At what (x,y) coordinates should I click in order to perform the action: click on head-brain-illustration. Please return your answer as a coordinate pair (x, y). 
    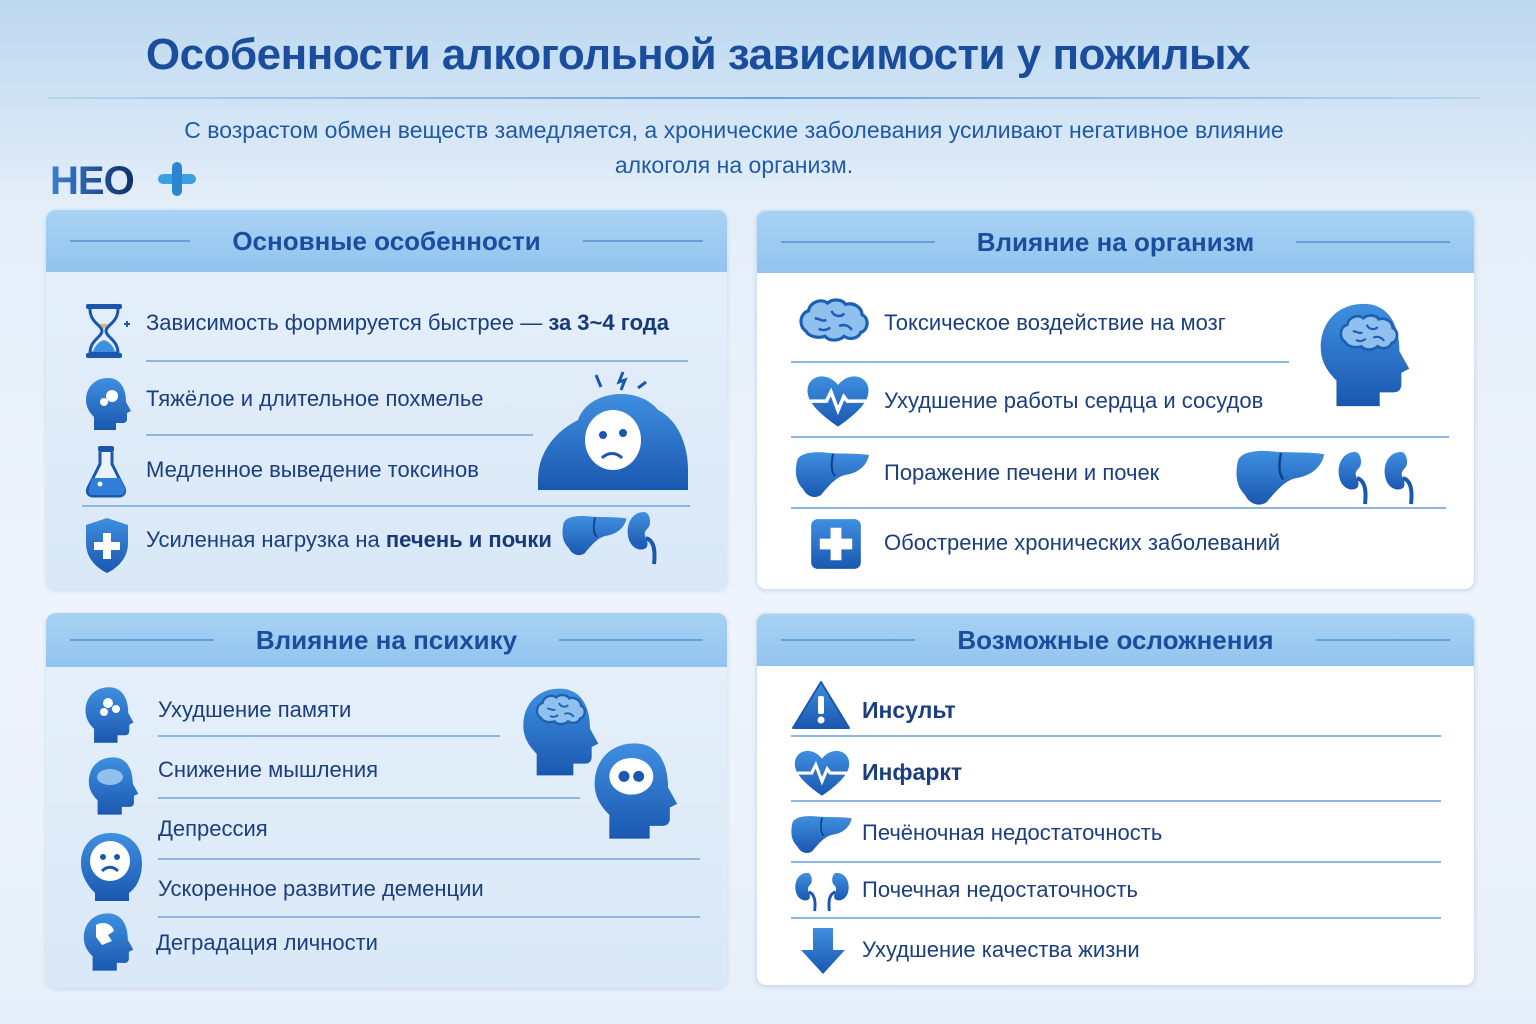
    Looking at the image, I should click on (1364, 355).